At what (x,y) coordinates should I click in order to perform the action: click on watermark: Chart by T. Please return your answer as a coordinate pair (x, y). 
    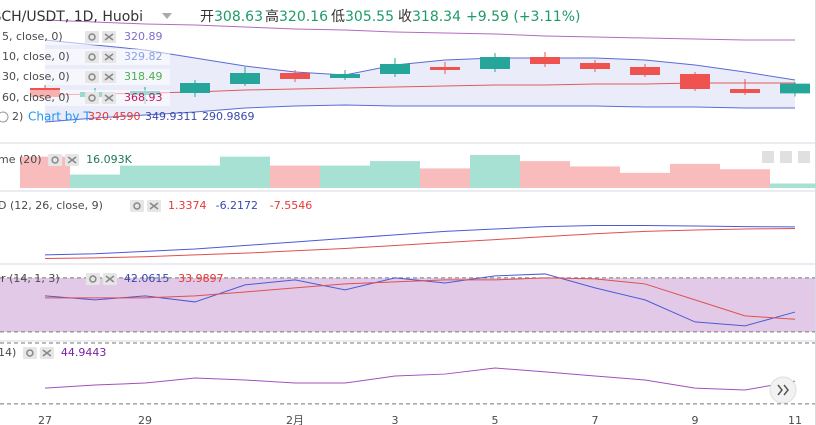
    Looking at the image, I should click on (59, 117).